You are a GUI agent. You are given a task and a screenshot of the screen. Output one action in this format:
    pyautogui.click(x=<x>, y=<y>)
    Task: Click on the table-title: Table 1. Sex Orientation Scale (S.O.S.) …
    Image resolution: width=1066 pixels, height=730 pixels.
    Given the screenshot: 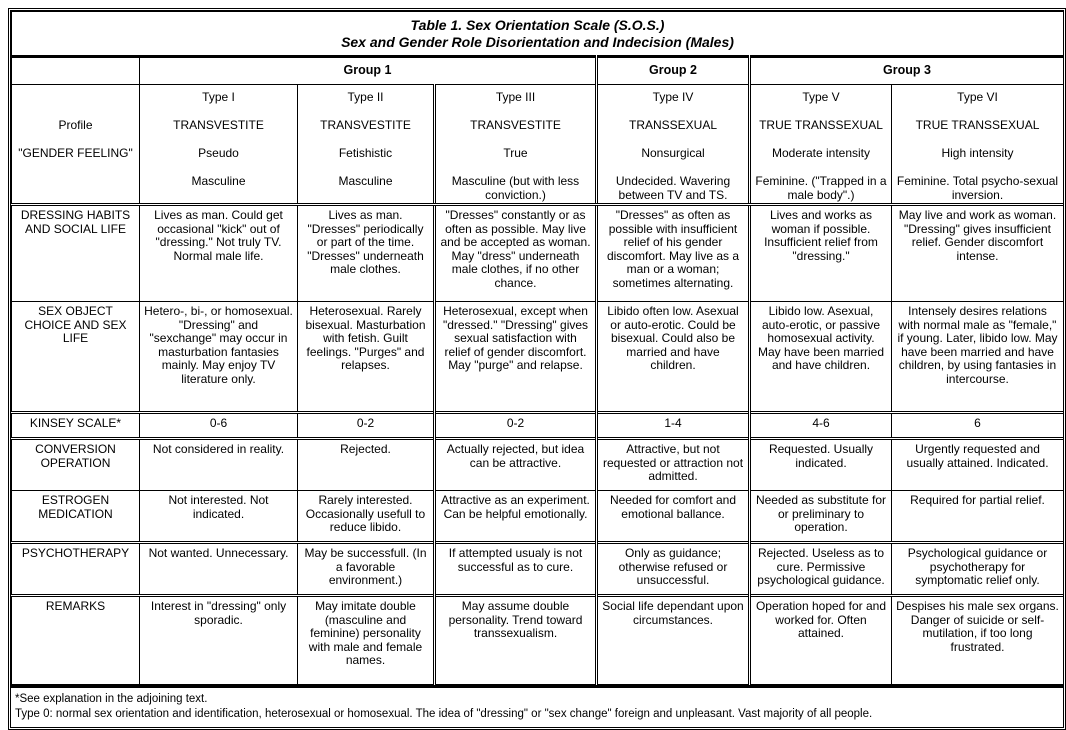 What is the action you would take?
    pyautogui.click(x=537, y=34)
    